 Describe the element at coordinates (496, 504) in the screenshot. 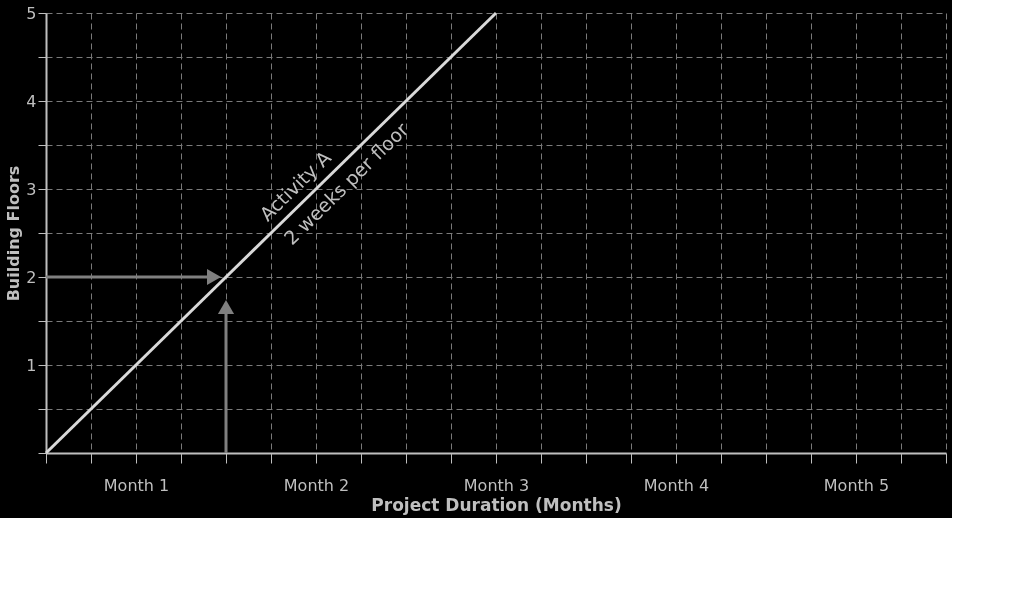

I see `x-axis-title: Project Duration (Months)` at that location.